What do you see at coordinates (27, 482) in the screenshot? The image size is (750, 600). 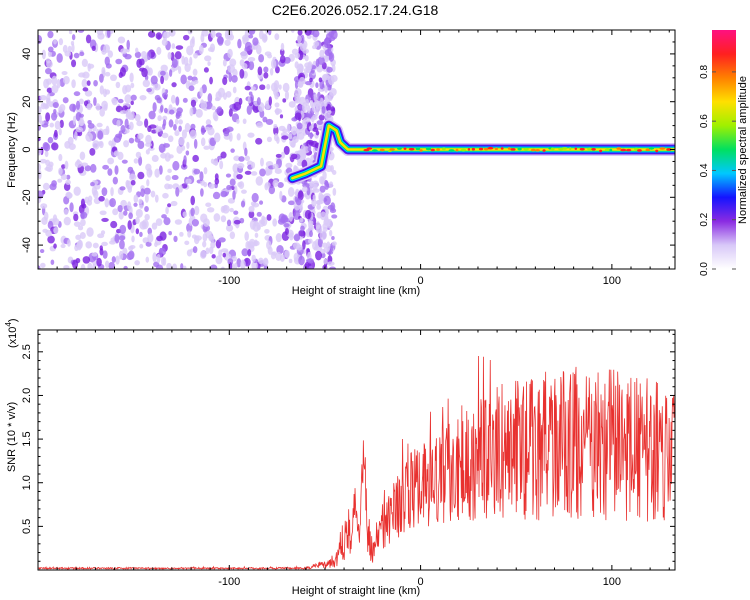 I see `snr-y-tick-label: 1.0` at bounding box center [27, 482].